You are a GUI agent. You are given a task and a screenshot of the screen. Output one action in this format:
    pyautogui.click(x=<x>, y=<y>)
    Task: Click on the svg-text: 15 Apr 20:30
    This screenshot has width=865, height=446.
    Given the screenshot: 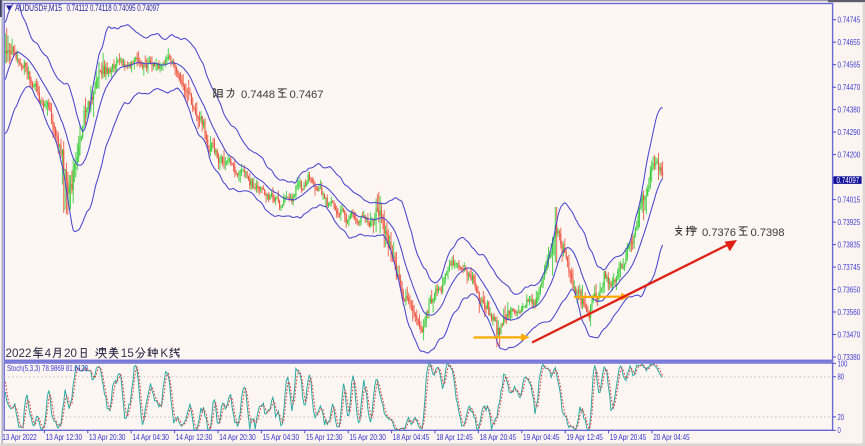 What is the action you would take?
    pyautogui.click(x=367, y=437)
    